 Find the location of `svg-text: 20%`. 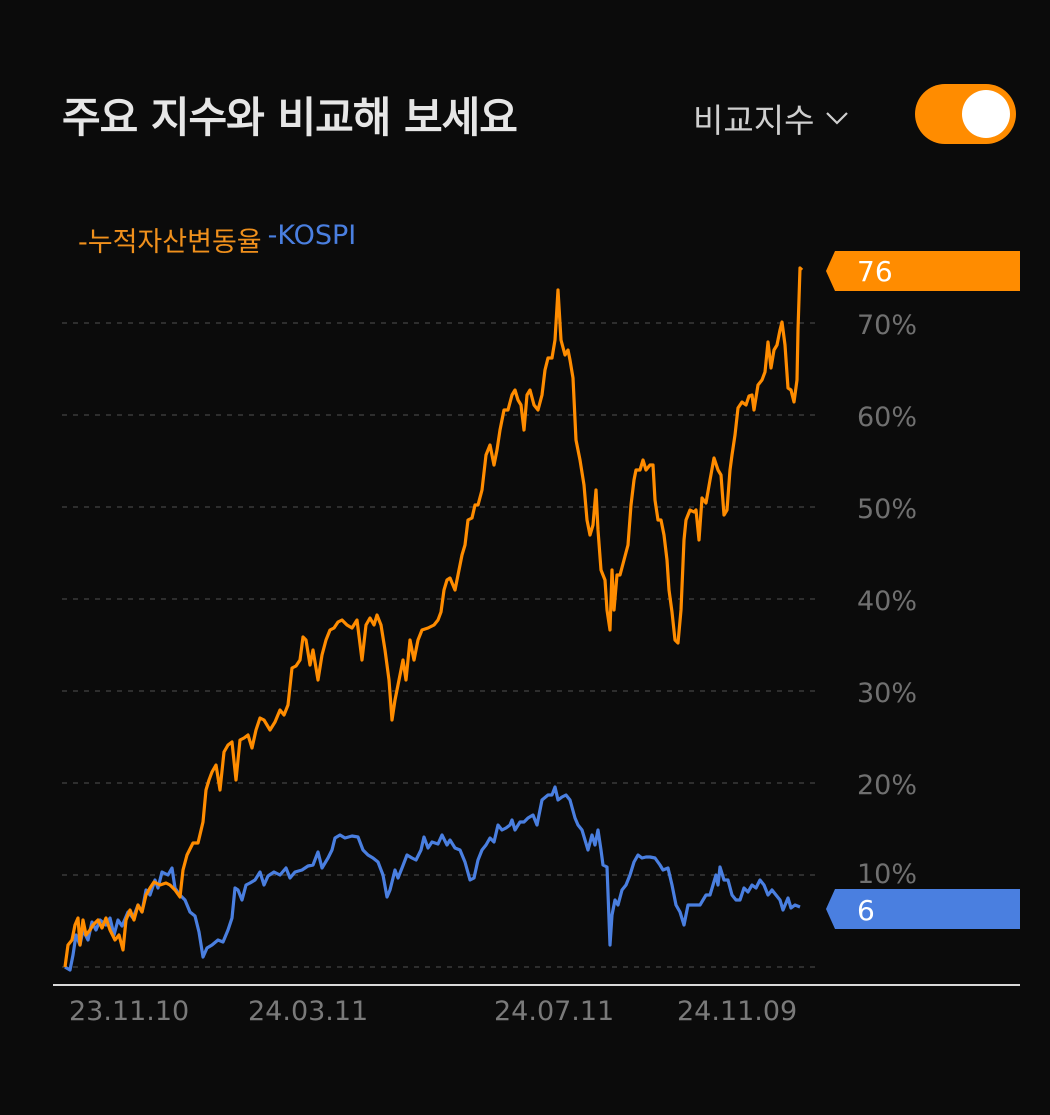

svg-text: 20% is located at coordinates (887, 785).